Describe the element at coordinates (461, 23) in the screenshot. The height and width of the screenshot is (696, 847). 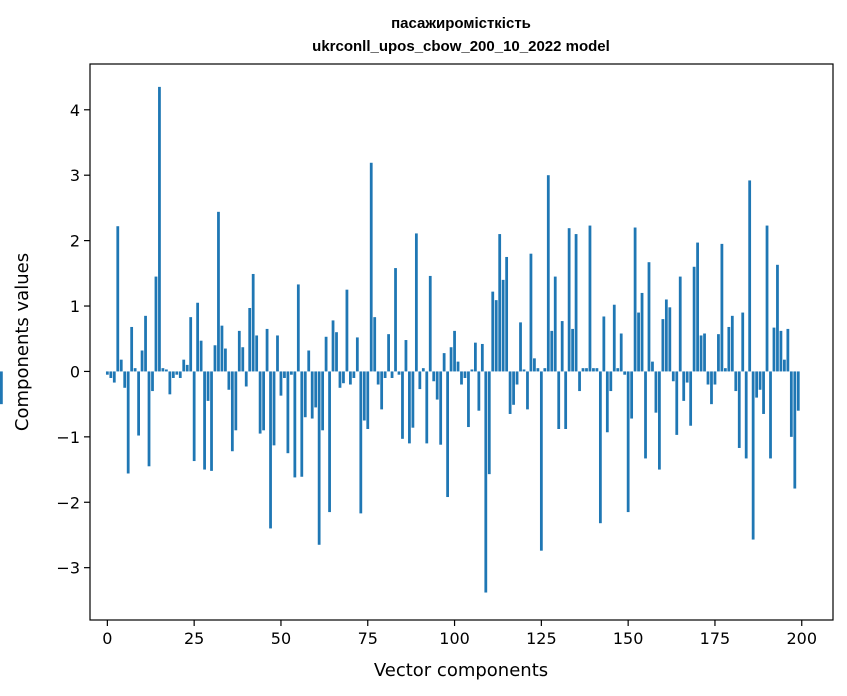
I see `chart-title: пасажиромісткість` at that location.